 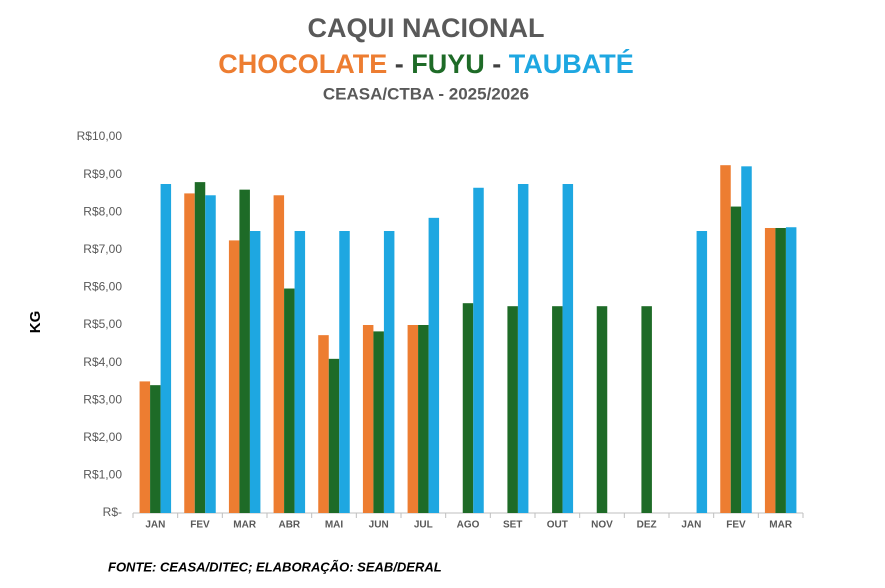 I want to click on x-tick-label: AGO, so click(x=468, y=525).